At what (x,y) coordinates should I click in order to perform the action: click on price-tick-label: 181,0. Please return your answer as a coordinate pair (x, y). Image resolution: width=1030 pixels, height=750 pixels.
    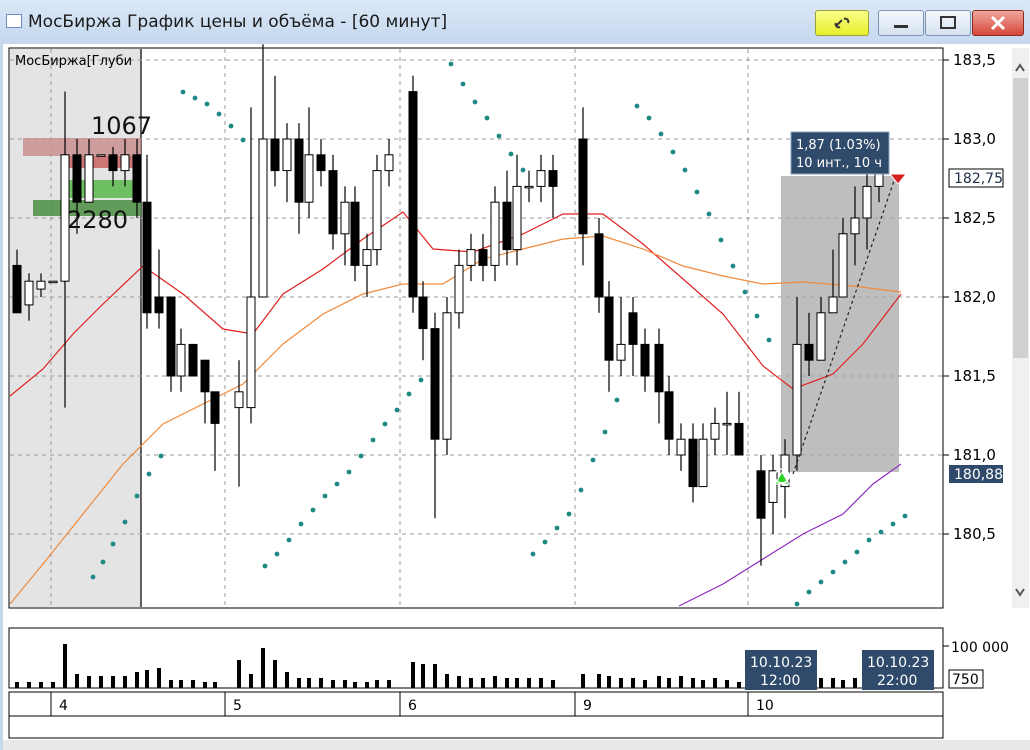
    Looking at the image, I should click on (974, 455).